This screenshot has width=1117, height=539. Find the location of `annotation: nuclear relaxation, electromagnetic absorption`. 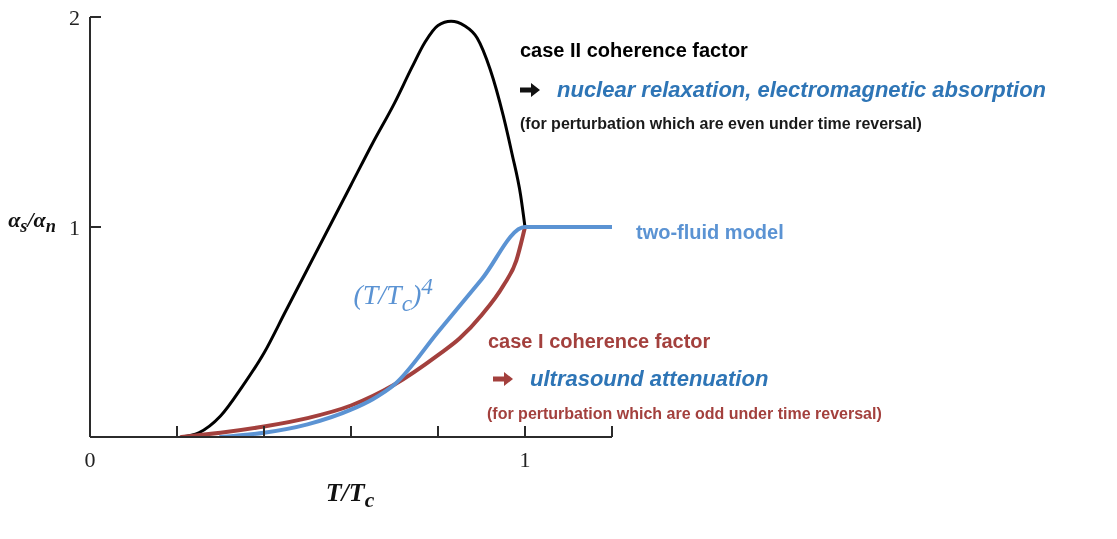

annotation: nuclear relaxation, electromagnetic absorption is located at coordinates (802, 90).